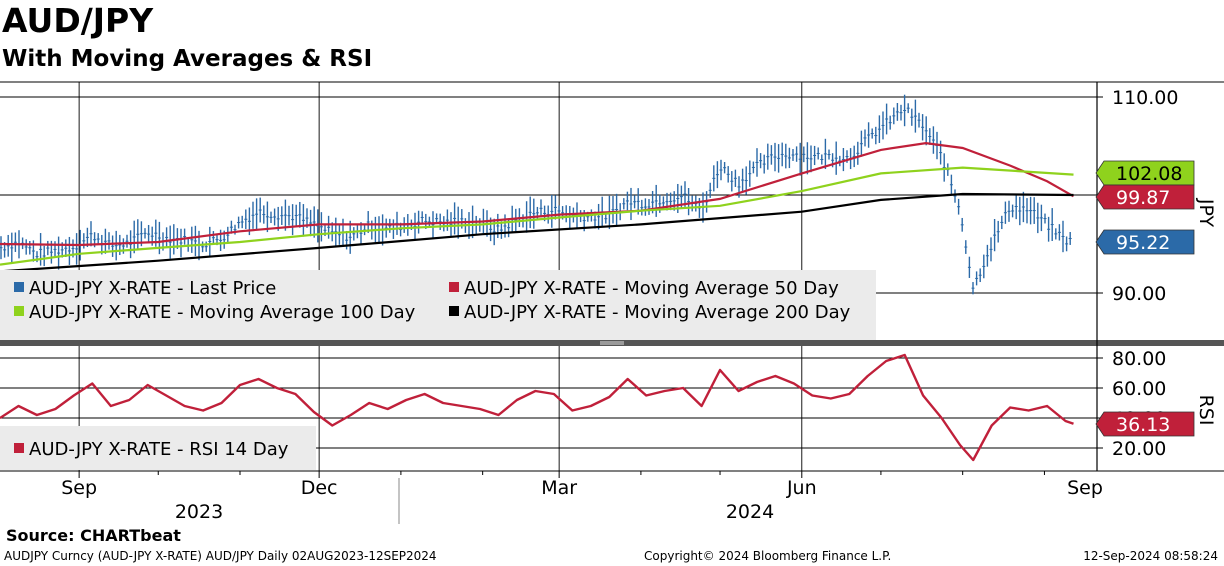  What do you see at coordinates (319, 488) in the screenshot?
I see `x-tick-label: Dec` at bounding box center [319, 488].